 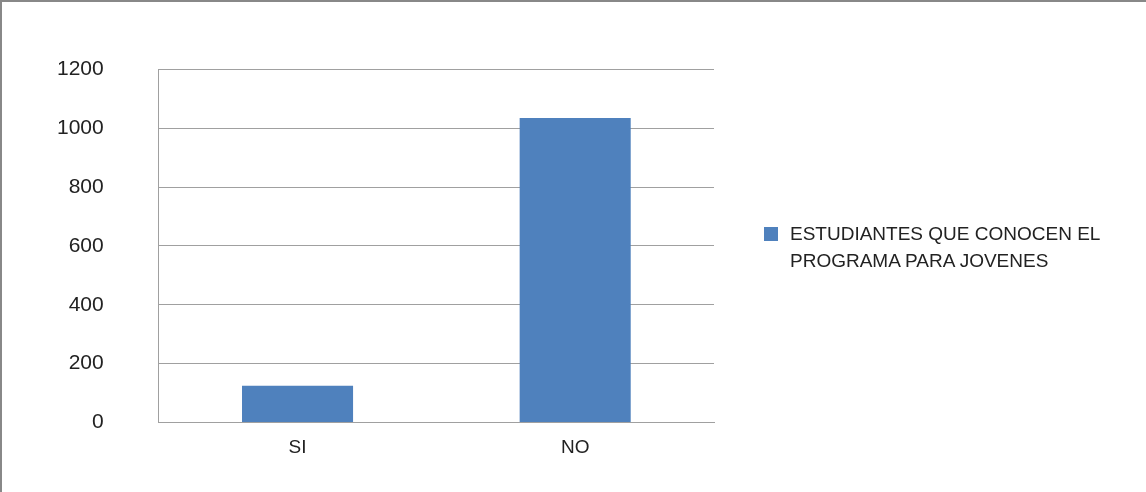 What do you see at coordinates (945, 247) in the screenshot?
I see `legend-label: ESTUDIANTES QUE CONOCEN EL PROGRAMA PARA JOVENES` at bounding box center [945, 247].